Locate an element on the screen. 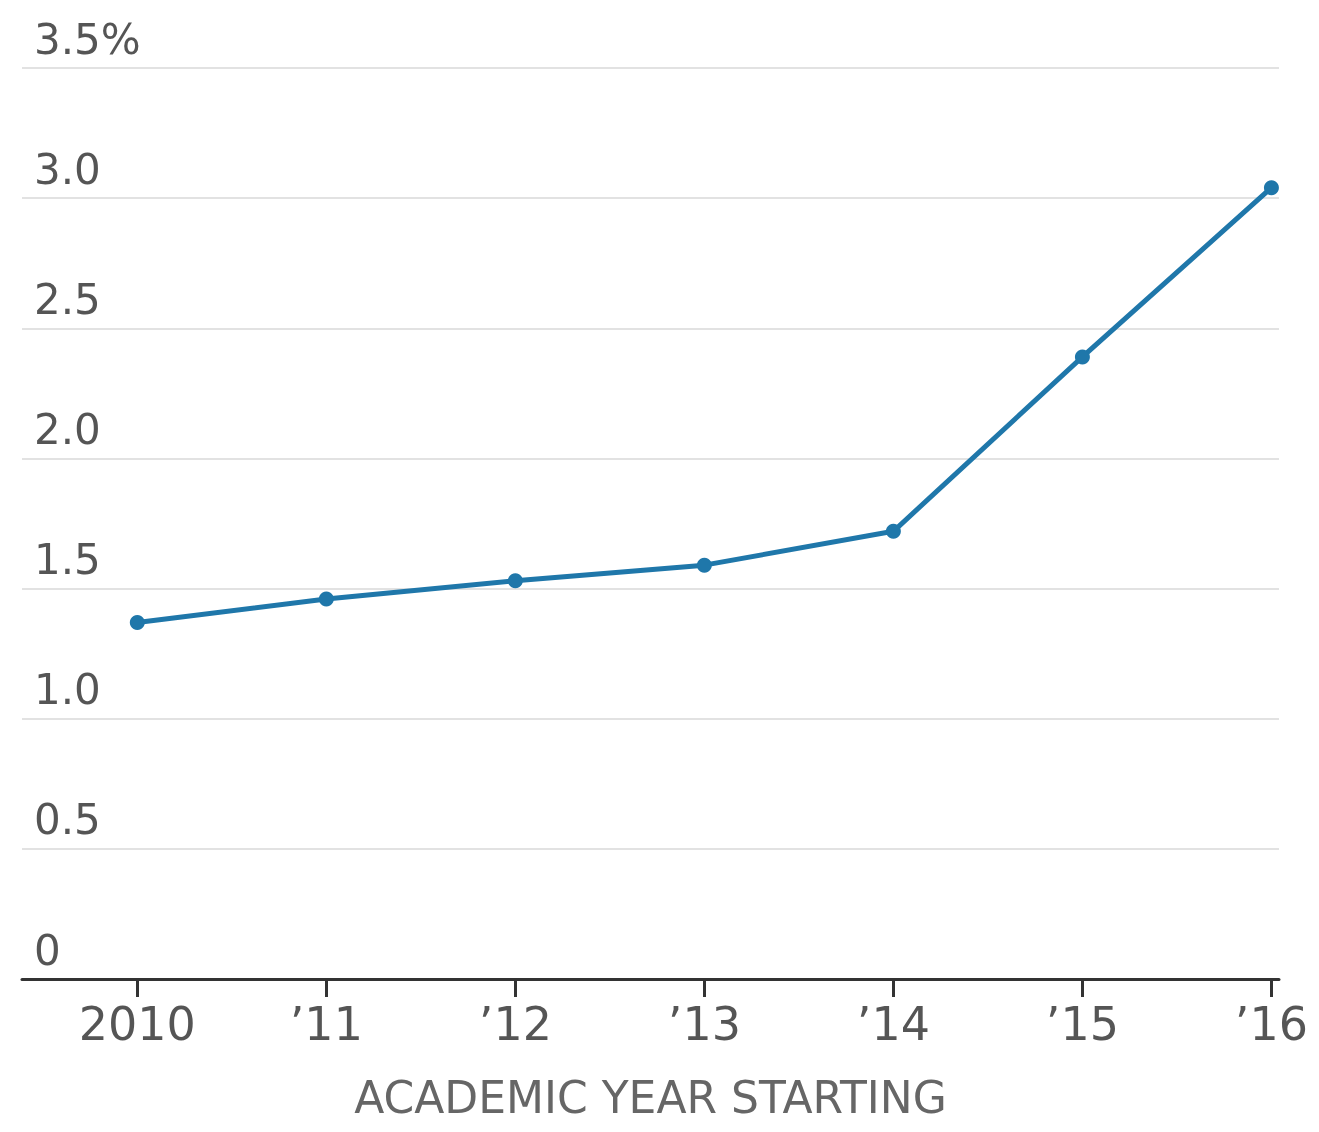 The width and height of the screenshot is (1319, 1132). y-tick-label: 2.0 is located at coordinates (67, 429).